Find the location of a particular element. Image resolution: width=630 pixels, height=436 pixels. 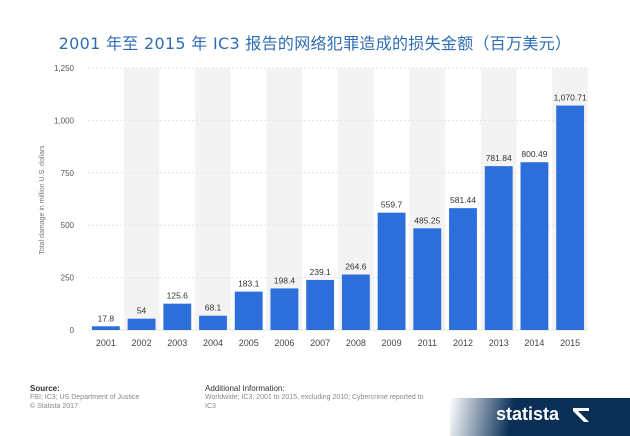

x-tick-label: 2005 is located at coordinates (249, 343).